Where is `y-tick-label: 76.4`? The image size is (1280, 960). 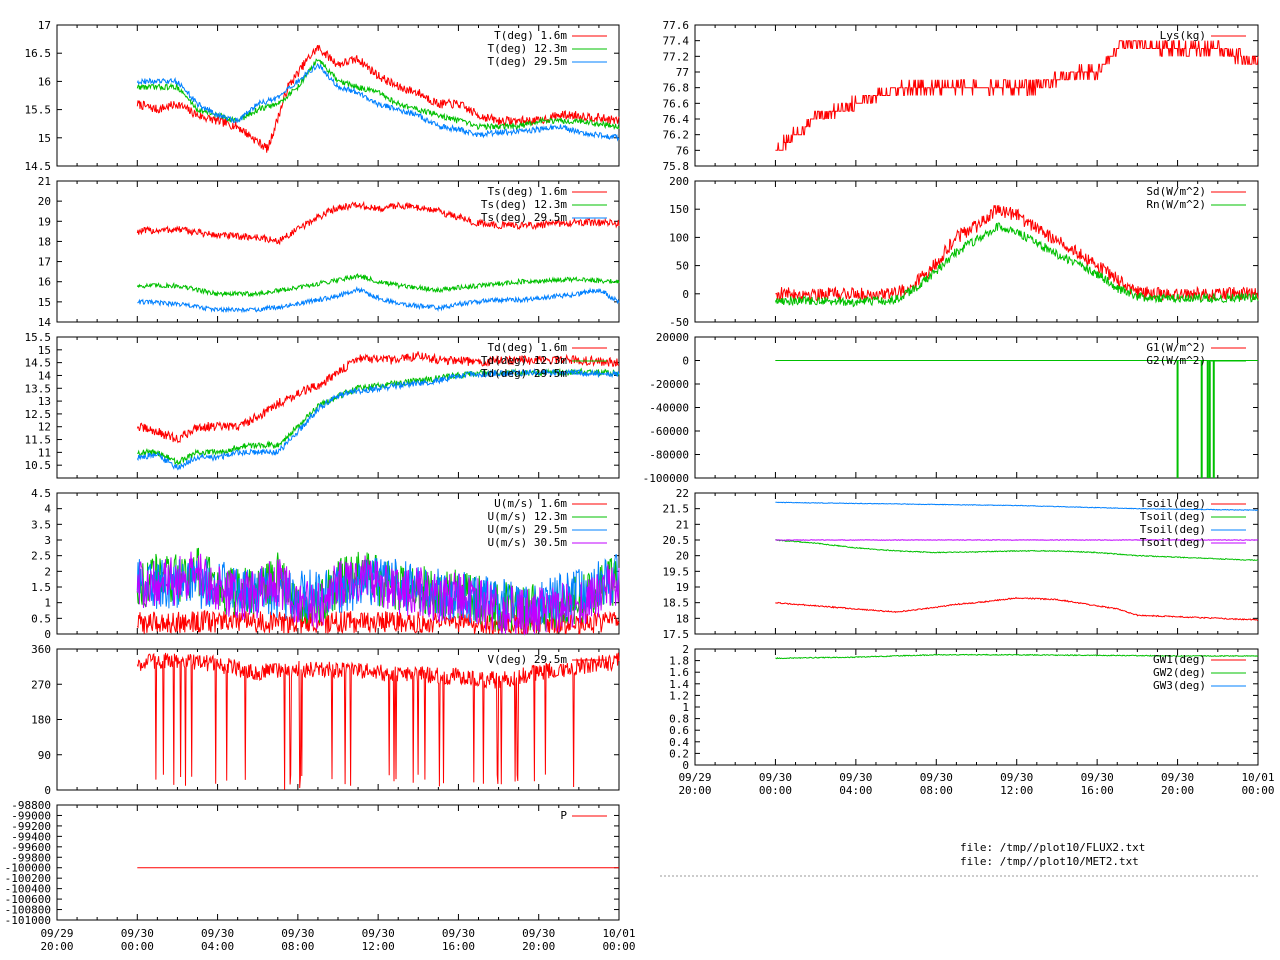
y-tick-label: 76.4 is located at coordinates (676, 119).